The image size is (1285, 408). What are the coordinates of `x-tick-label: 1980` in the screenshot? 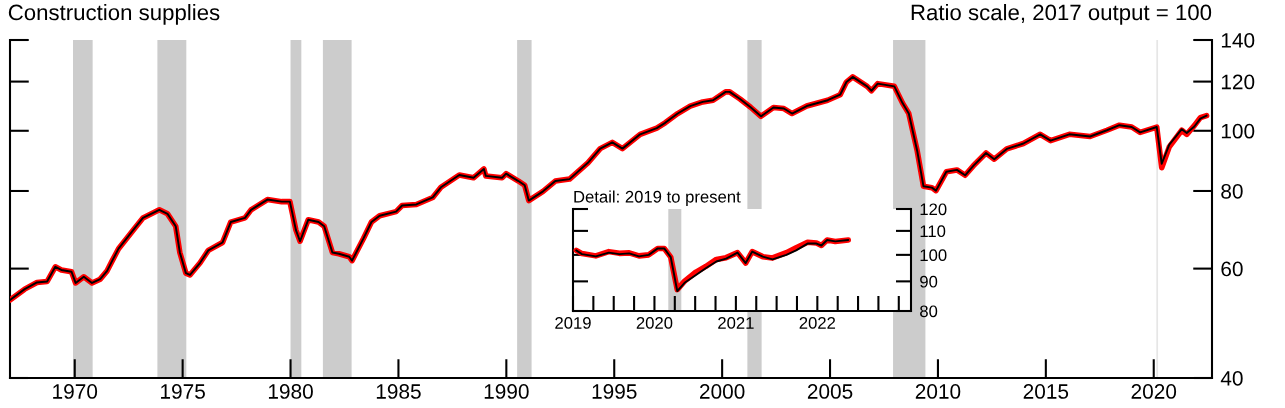 It's located at (290, 391).